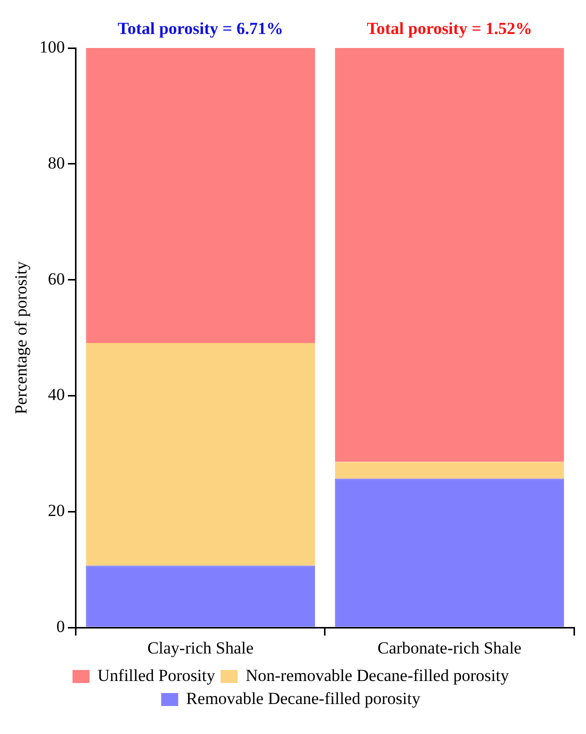 Image resolution: width=586 pixels, height=734 pixels. I want to click on x-tick-label: Carbonate-rich Shale, so click(449, 648).